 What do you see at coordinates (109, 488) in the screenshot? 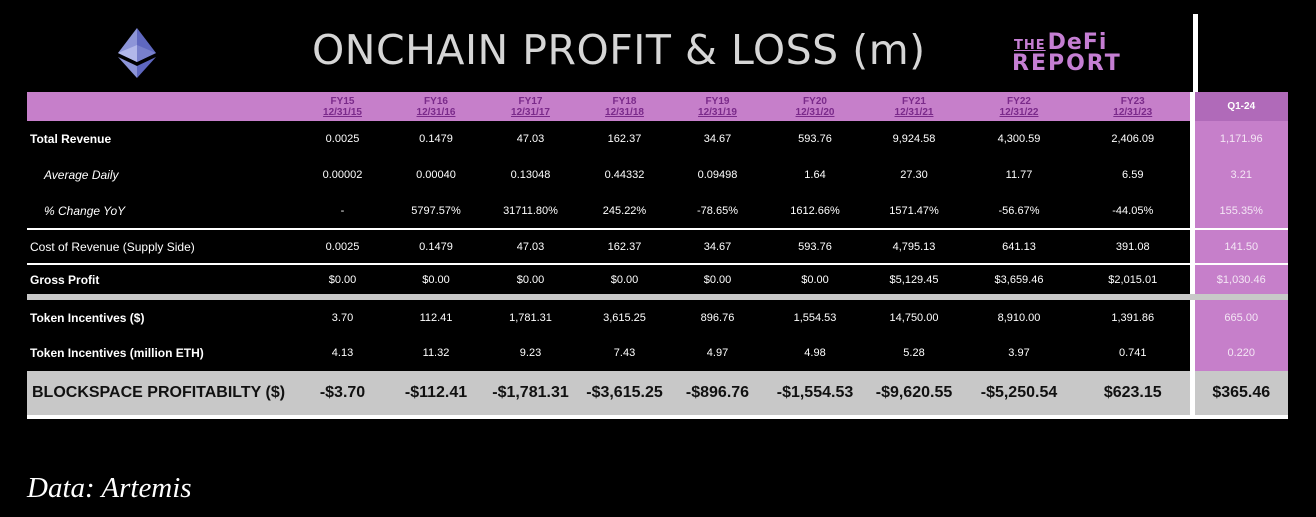
I see `data-source-caption: Data: Artemis` at bounding box center [109, 488].